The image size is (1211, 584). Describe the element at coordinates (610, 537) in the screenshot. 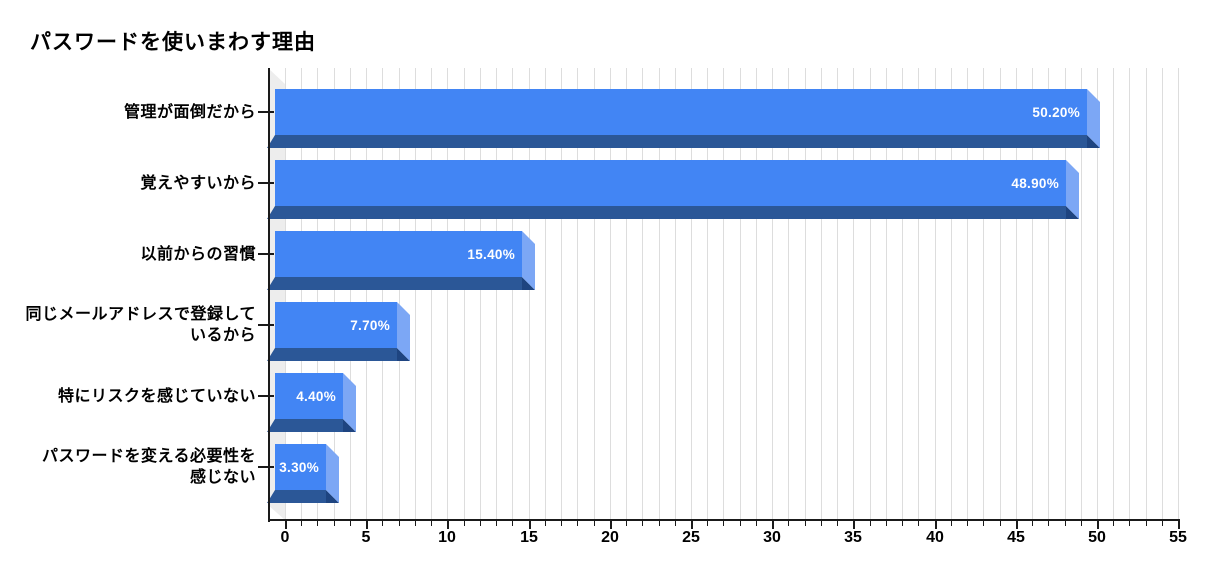

I see `x-tick-label: 20` at that location.